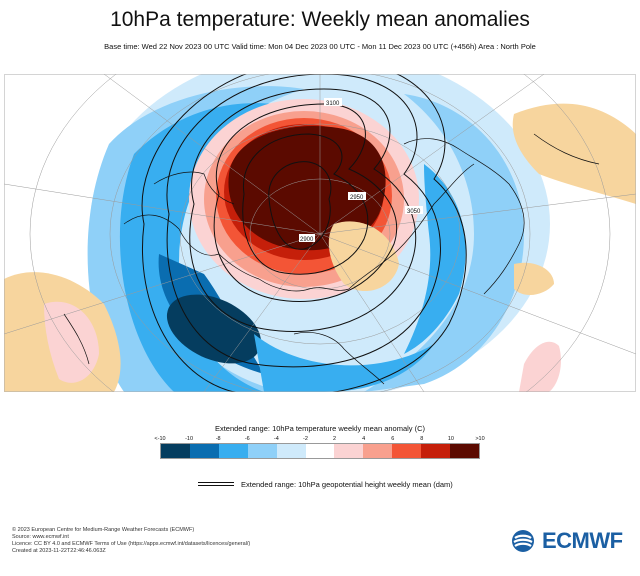 This screenshot has width=640, height=576. What do you see at coordinates (450, 439) in the screenshot?
I see `legend-tick-label: 10` at bounding box center [450, 439].